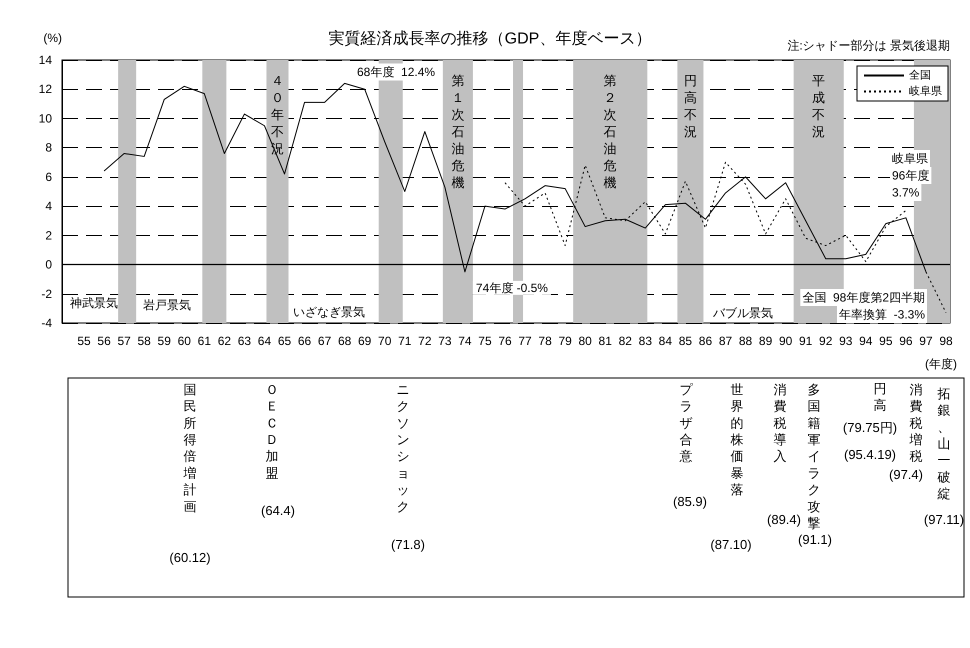  Describe the element at coordinates (46, 293) in the screenshot. I see `y-tick-label: -2` at that location.